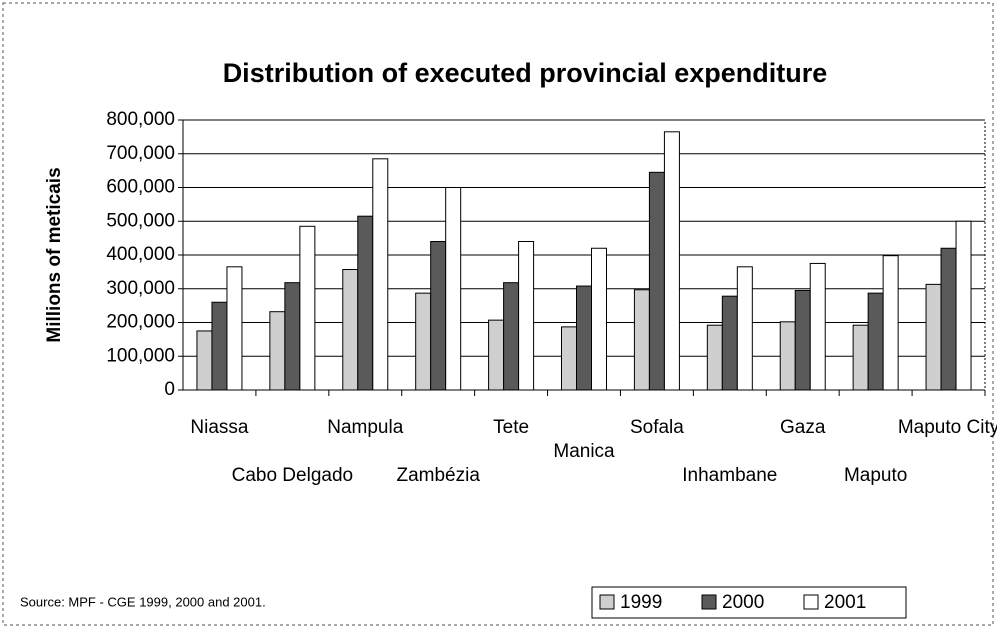 This screenshot has width=997, height=629. Describe the element at coordinates (219, 427) in the screenshot. I see `x-tick-label: Niassa` at that location.